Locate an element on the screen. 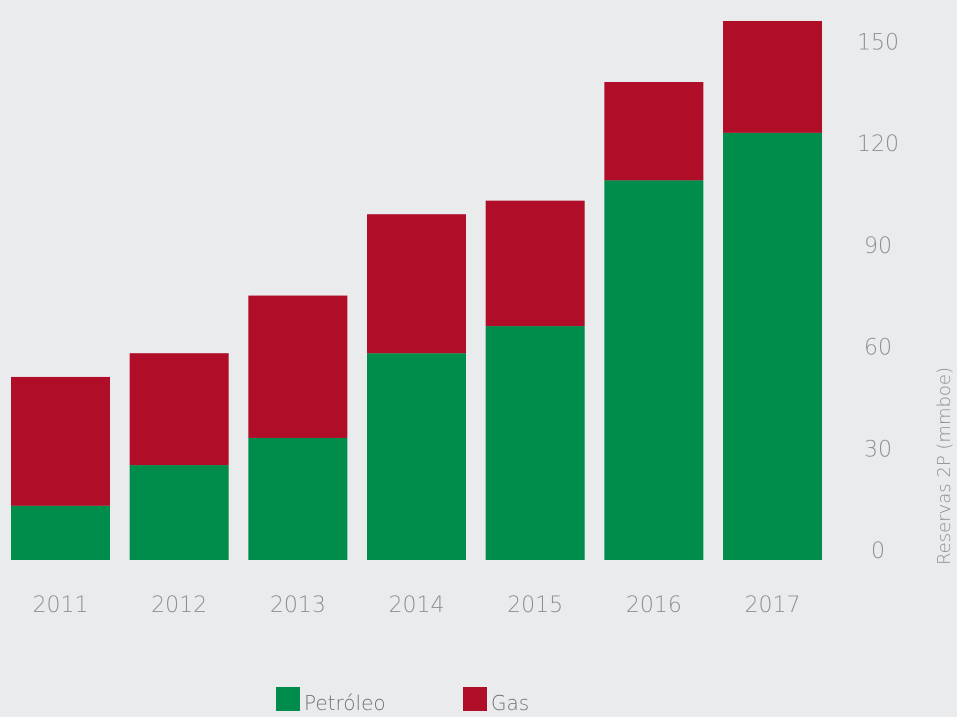 Image resolution: width=957 pixels, height=717 pixels. x-axis-ticks: 2011 2012 2013 2014 2015 2016 2017 is located at coordinates (417, 605).